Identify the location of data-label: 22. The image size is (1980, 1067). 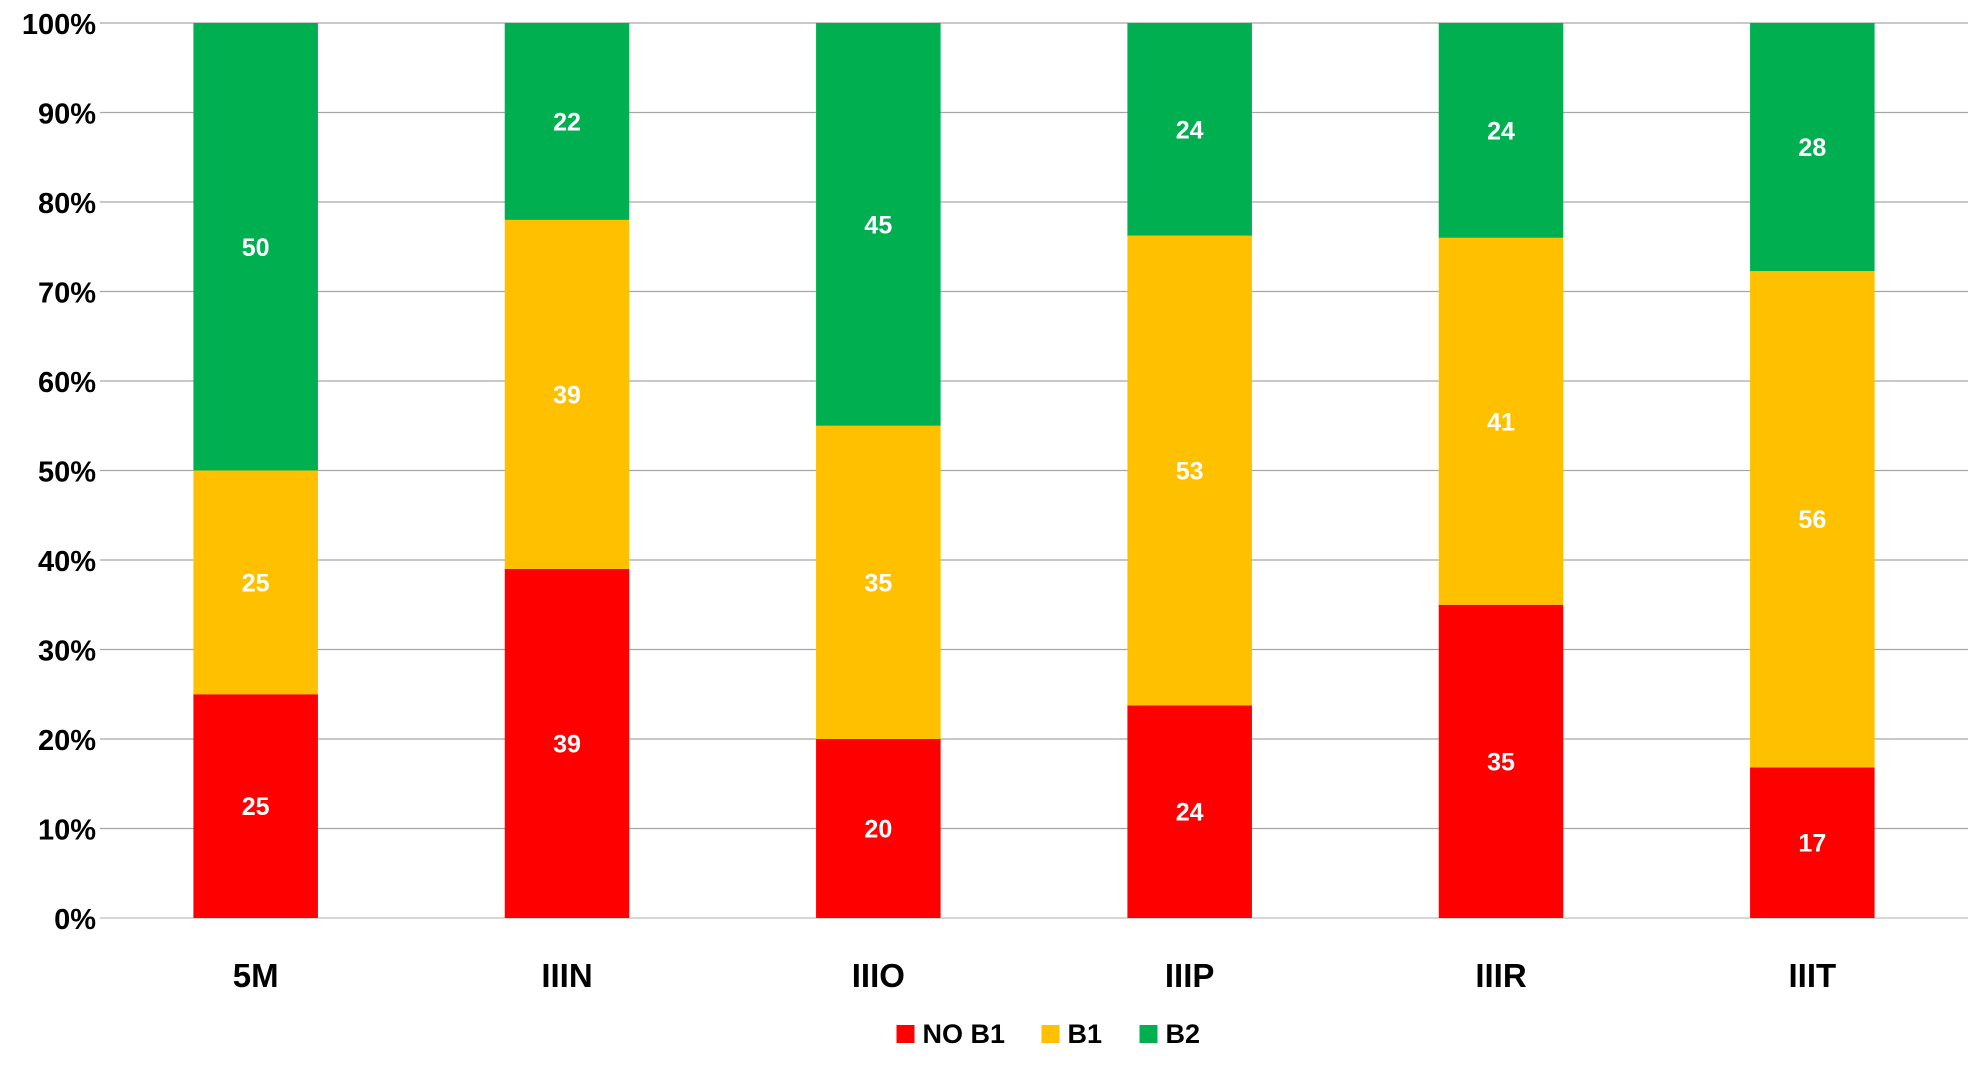
(567, 122).